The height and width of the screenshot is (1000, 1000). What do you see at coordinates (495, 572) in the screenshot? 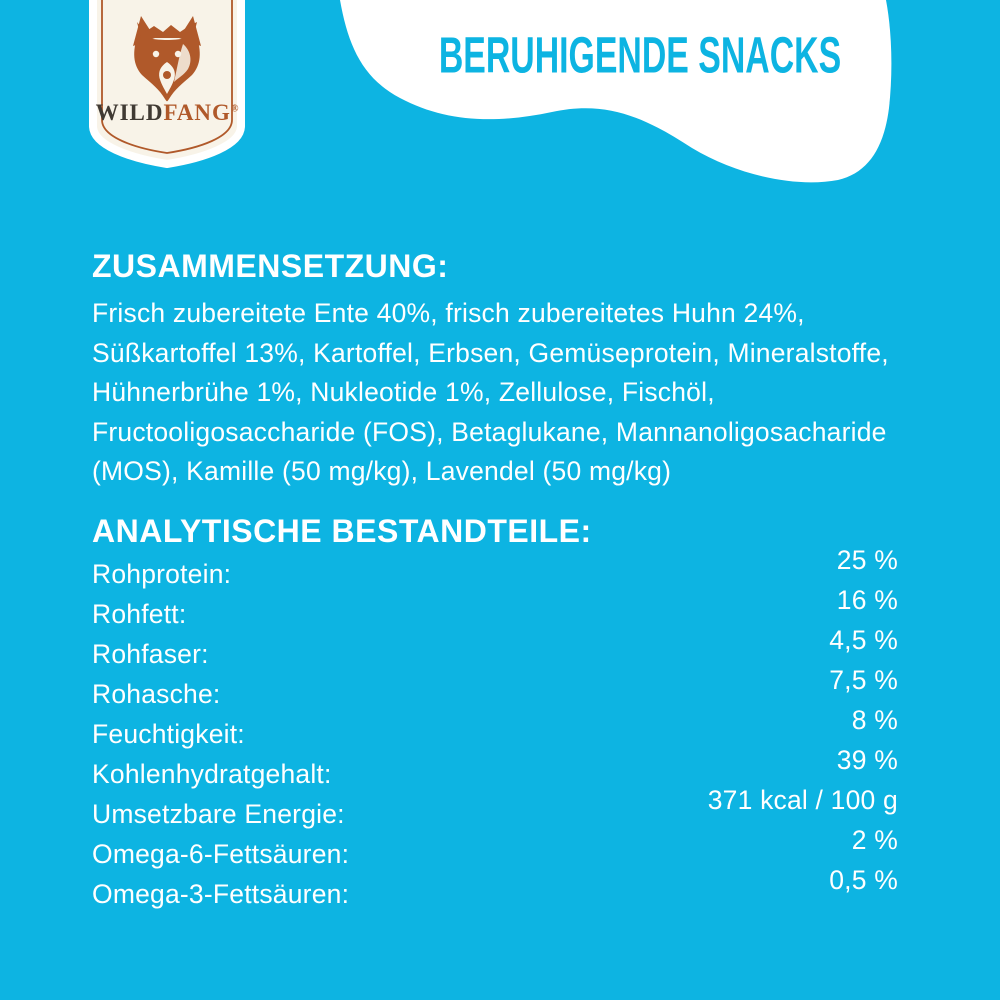
I see `analytical-row: Rohprotein: 25 %` at bounding box center [495, 572].